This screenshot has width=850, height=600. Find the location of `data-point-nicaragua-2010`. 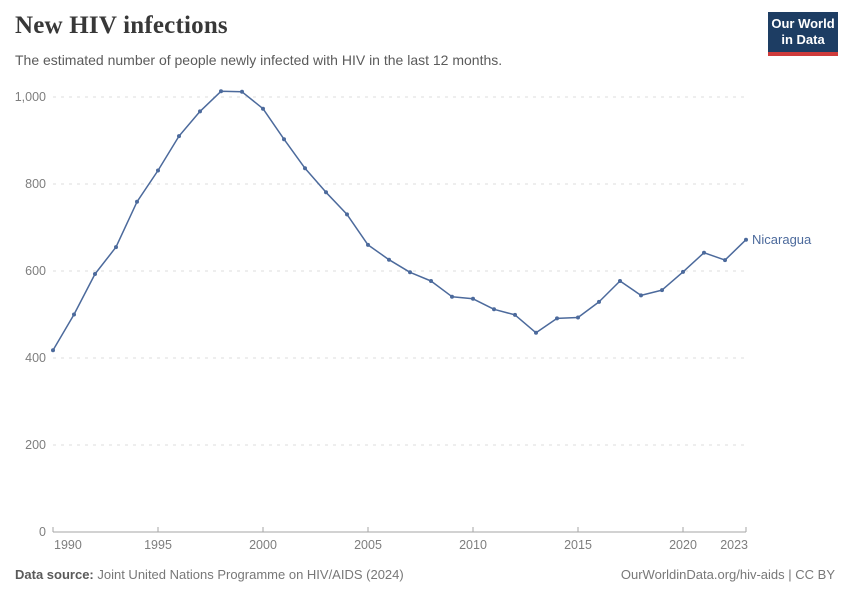

data-point-nicaragua-2010 is located at coordinates (473, 298).